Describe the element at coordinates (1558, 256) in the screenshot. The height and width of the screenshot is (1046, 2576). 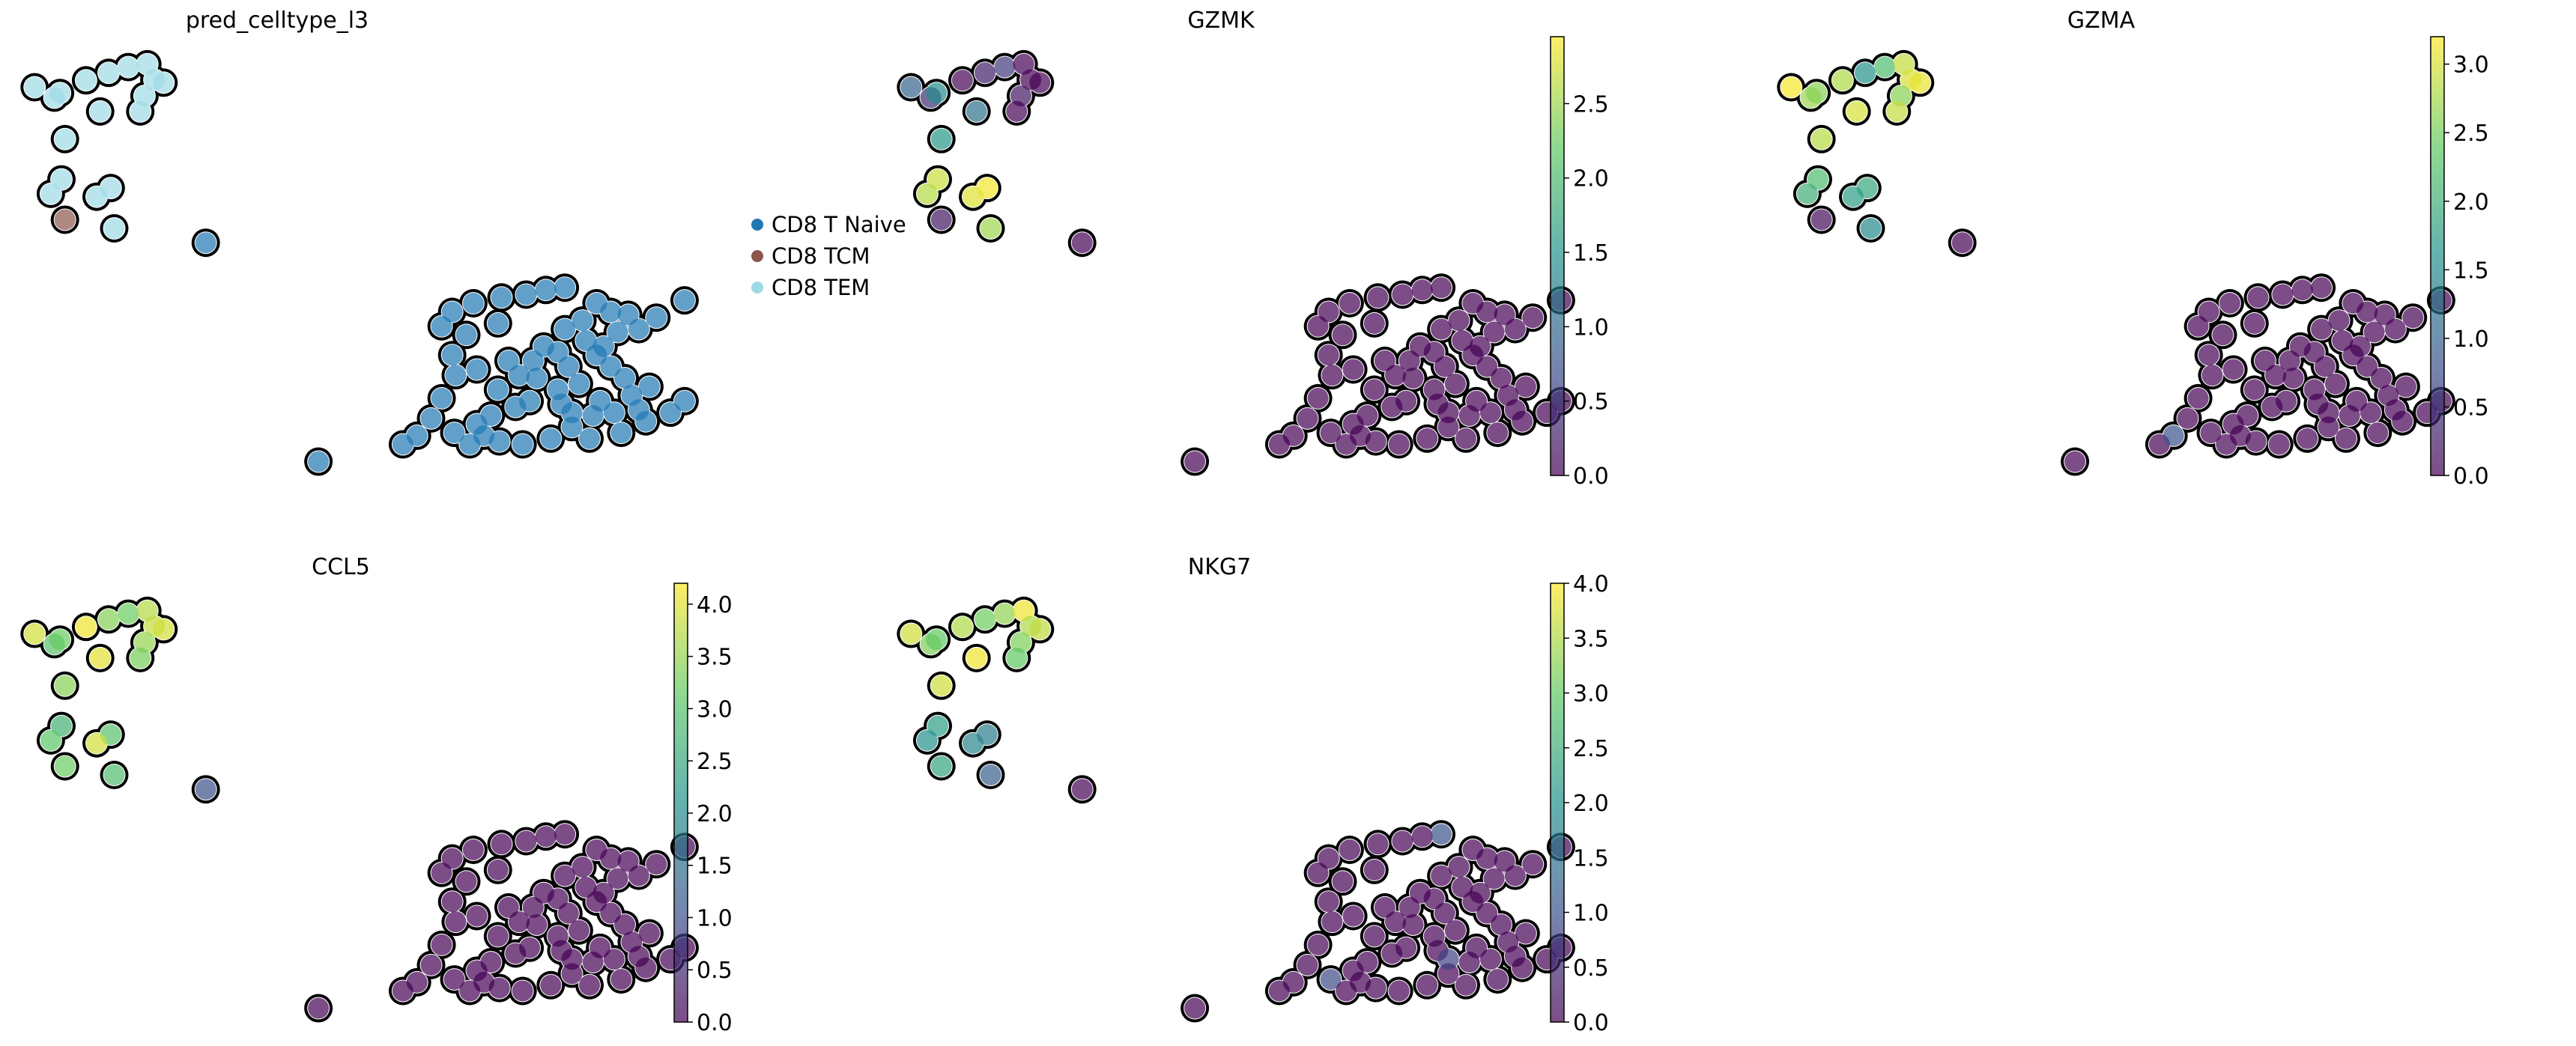
I see `colorbar-gradient` at that location.